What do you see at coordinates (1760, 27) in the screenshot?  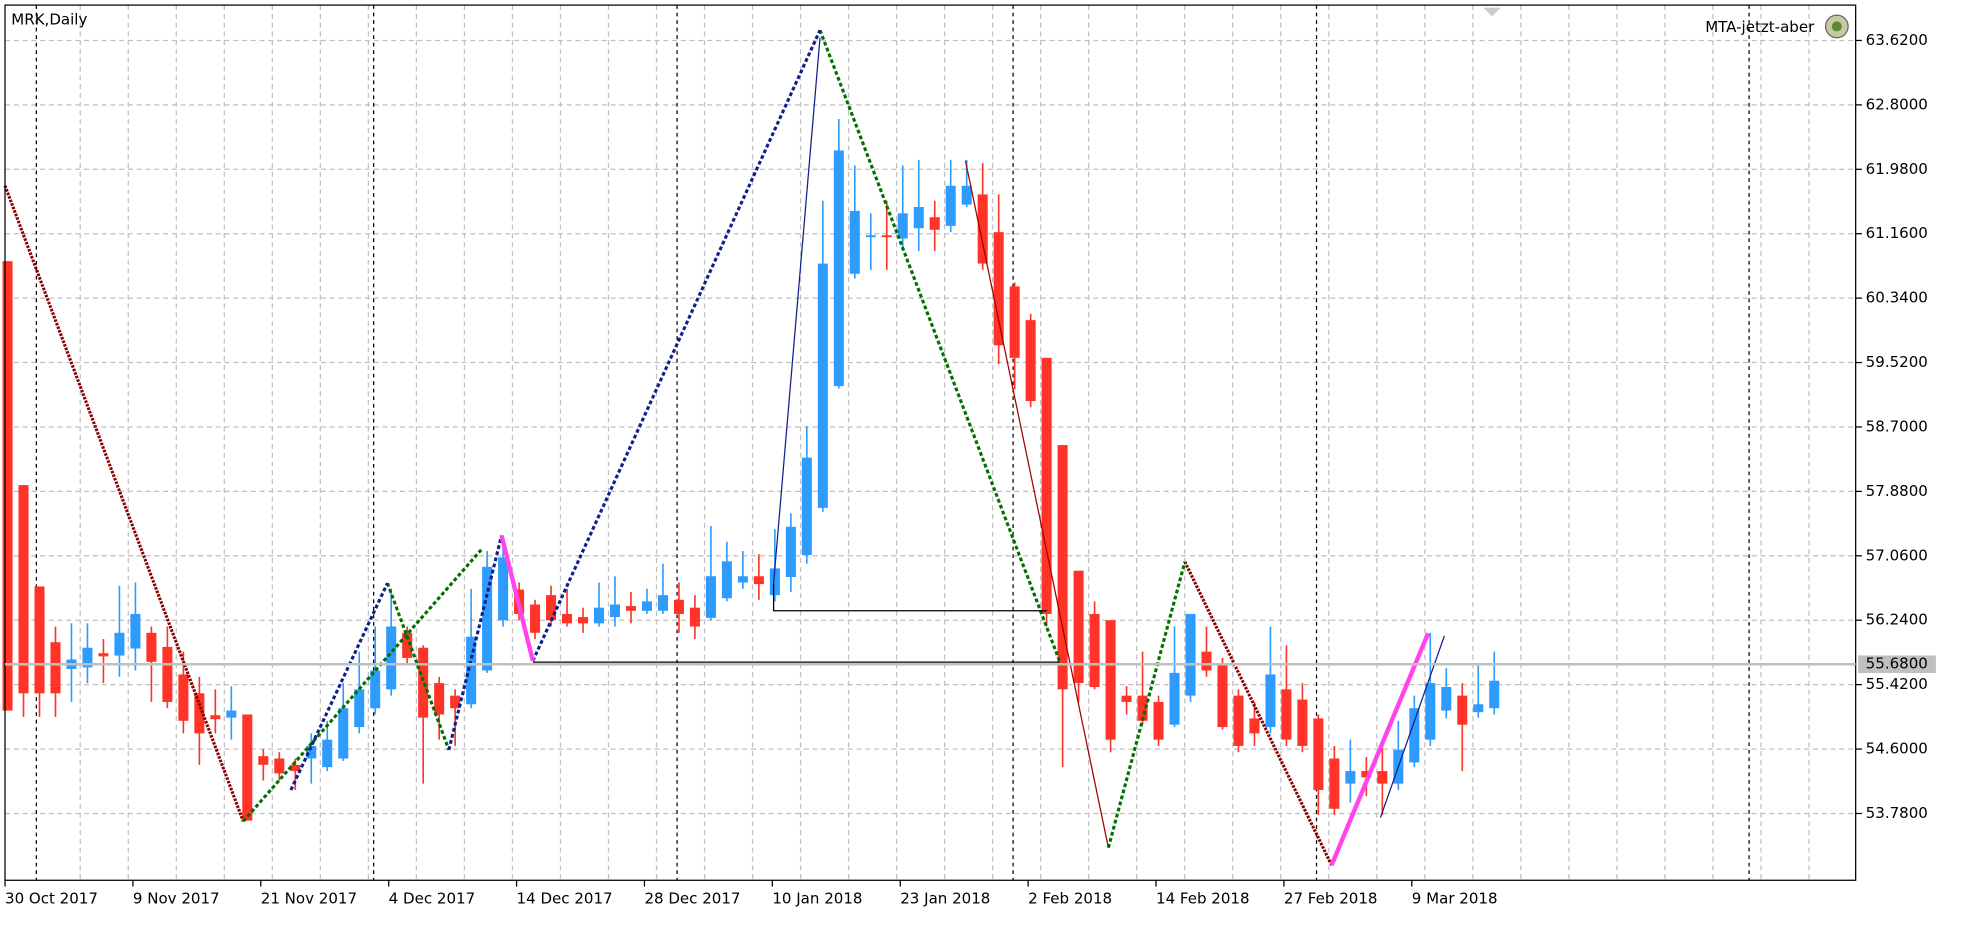 I see `indicator-label: MTA-jetzt-aber` at bounding box center [1760, 27].